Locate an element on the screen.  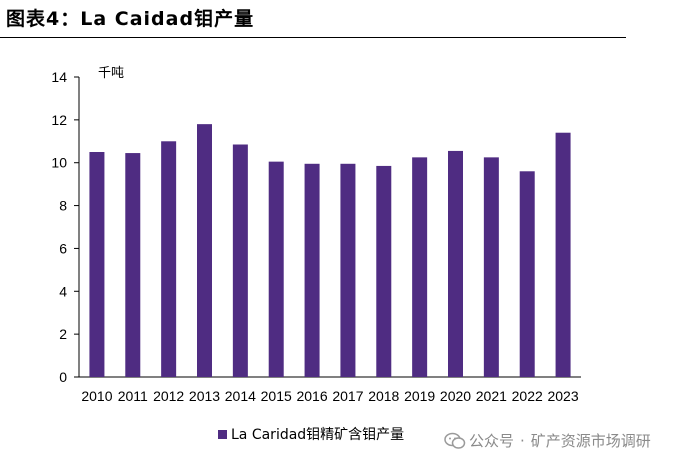
x-tick-label: 2014 is located at coordinates (240, 396).